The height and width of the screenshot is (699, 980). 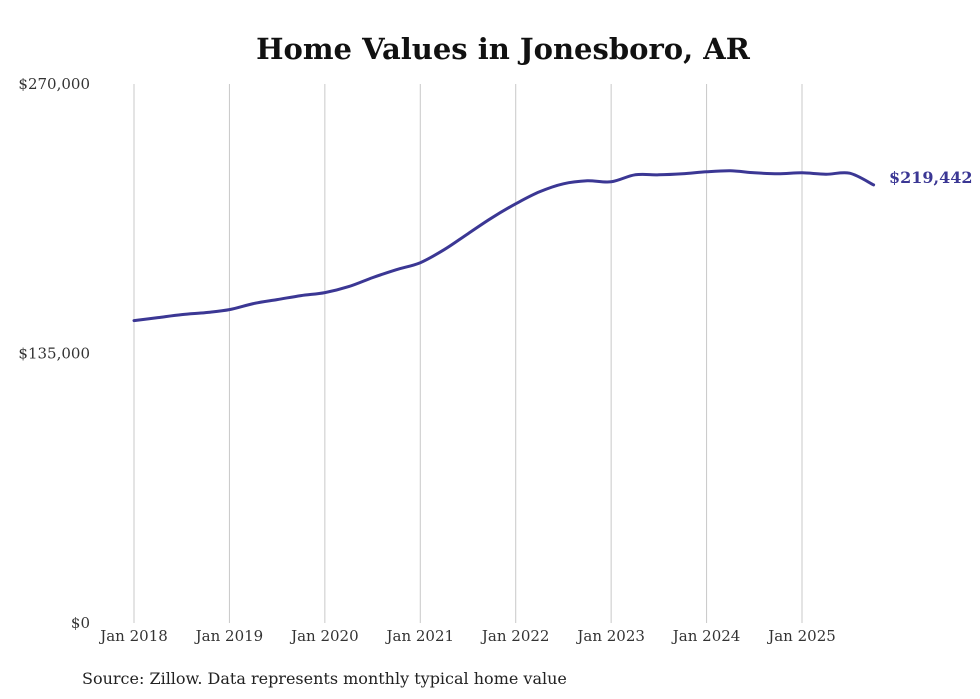 I want to click on y-axis-ticks: $0 $135,000 $270,000, so click(x=54, y=353).